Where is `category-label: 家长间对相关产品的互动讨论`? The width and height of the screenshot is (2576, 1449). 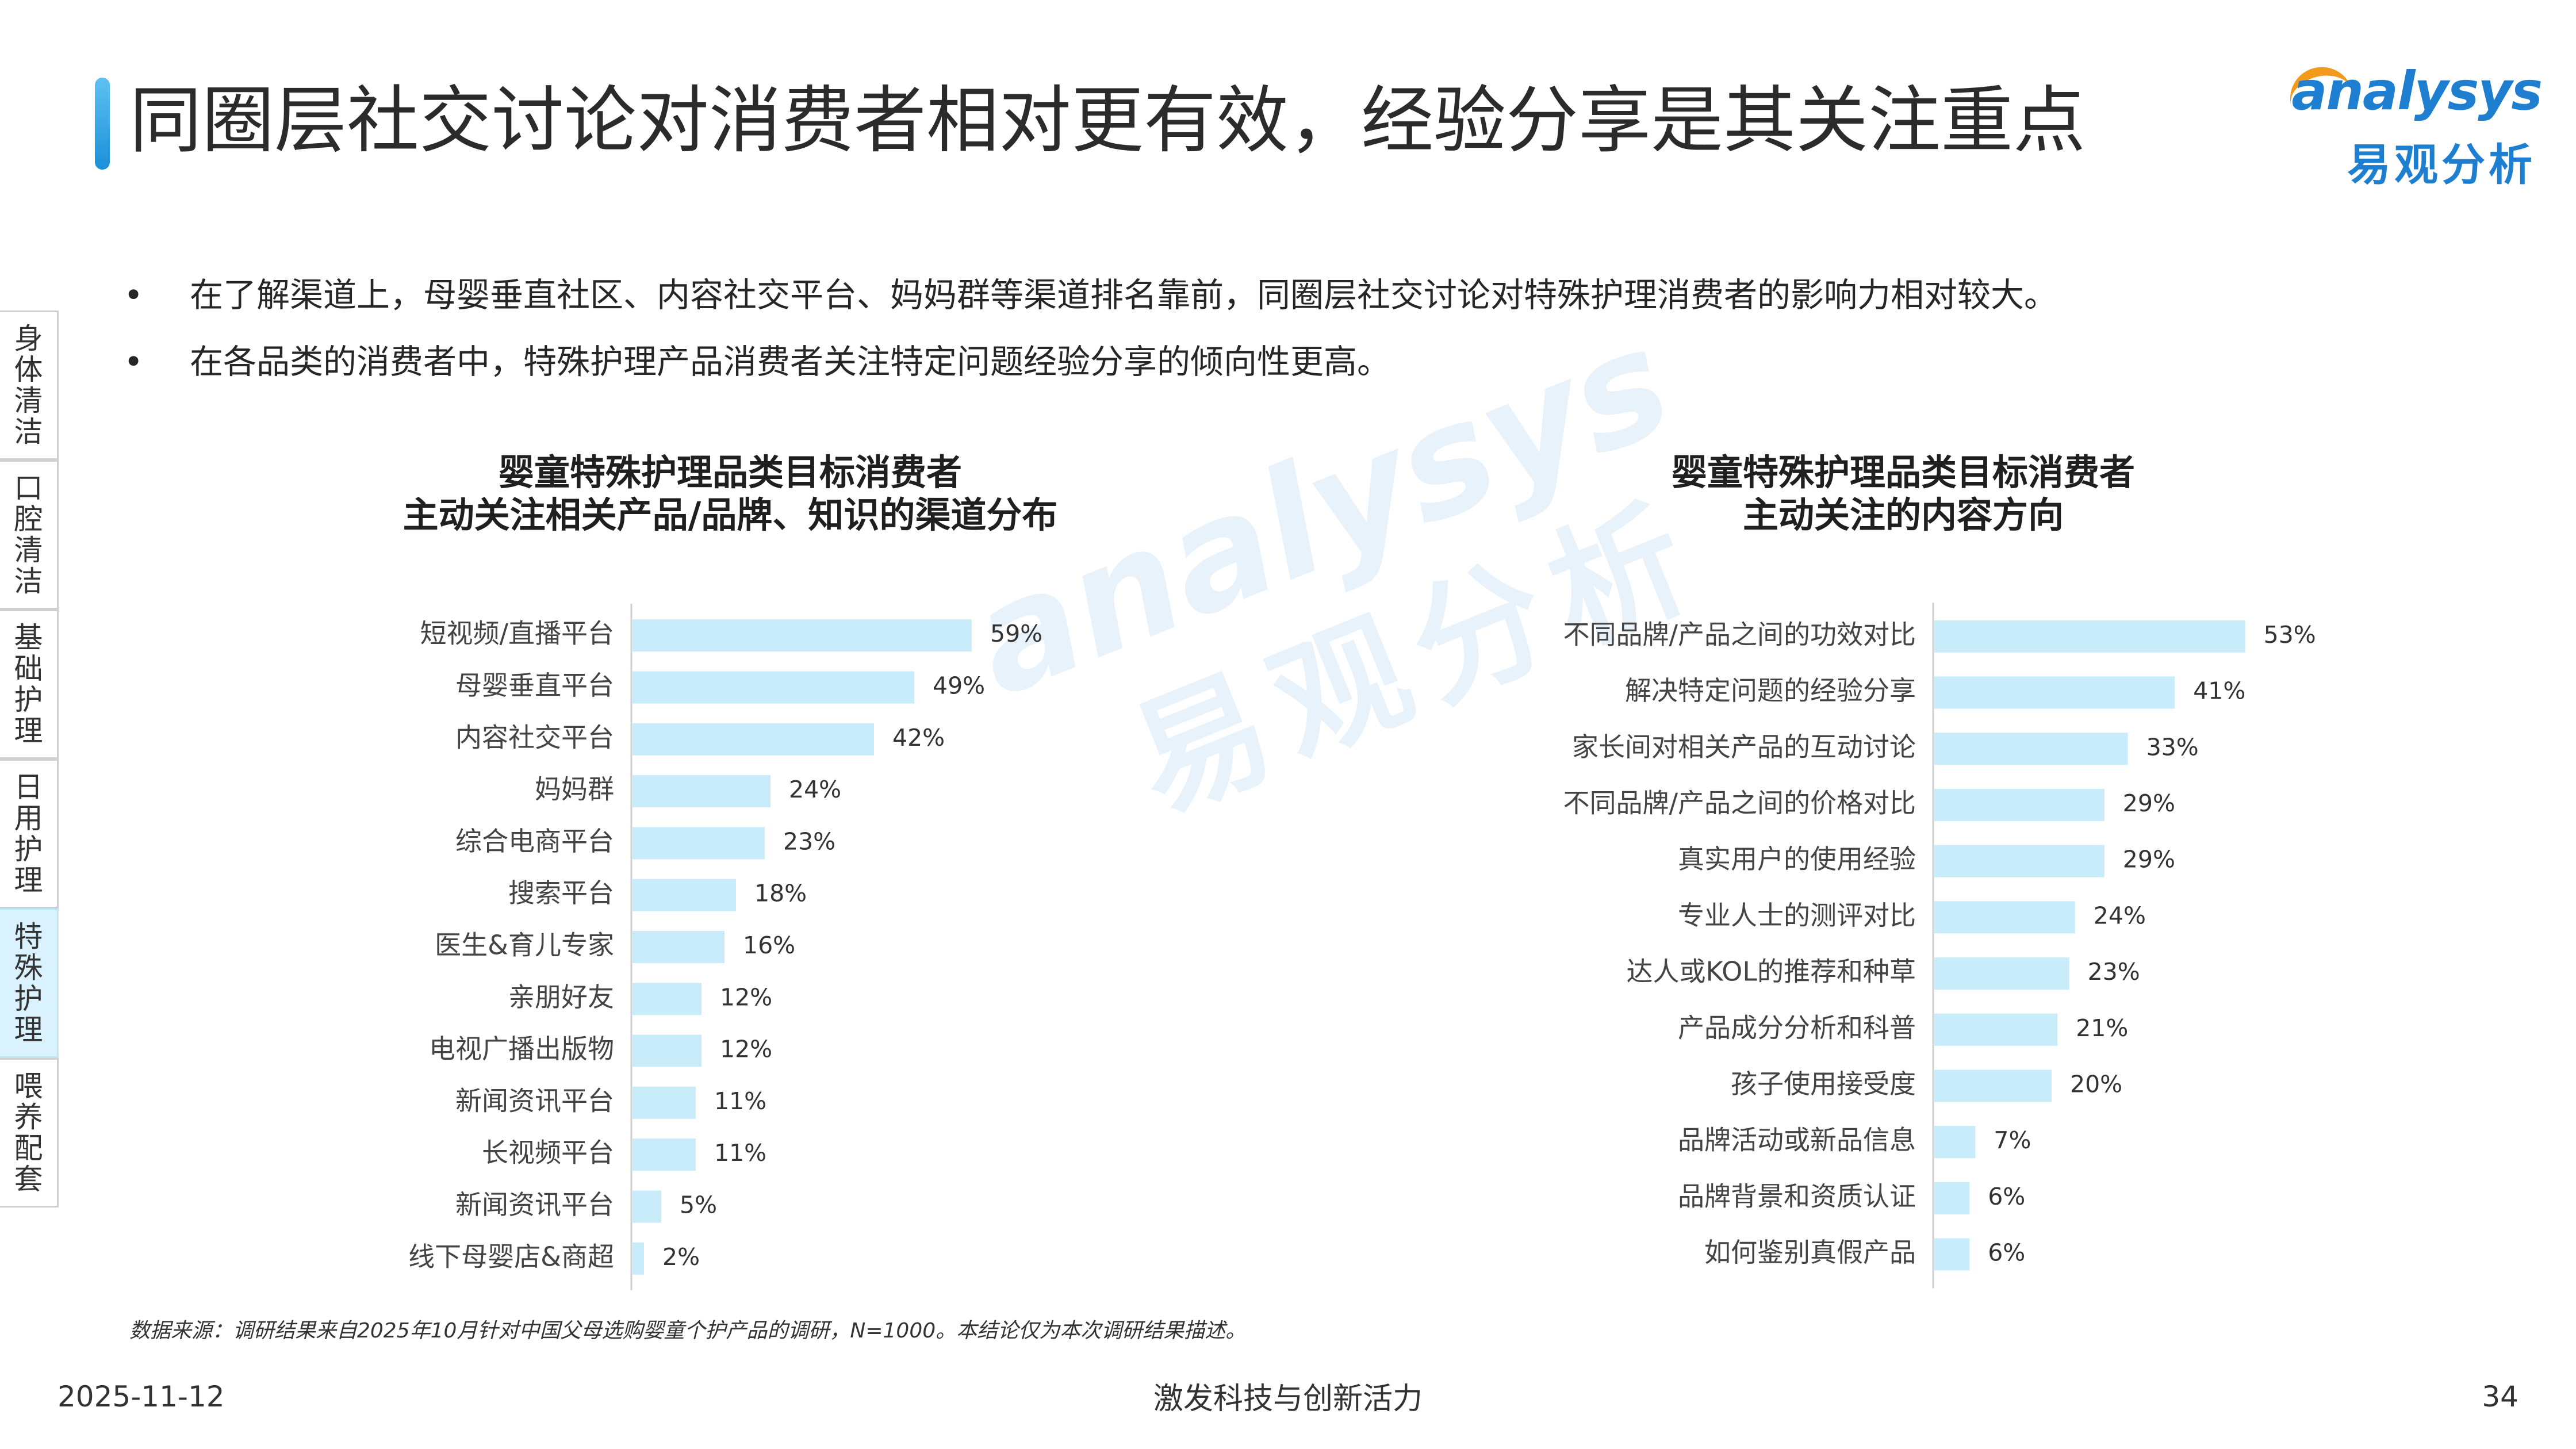
category-label: 家长间对相关产品的互动讨论 is located at coordinates (1744, 746).